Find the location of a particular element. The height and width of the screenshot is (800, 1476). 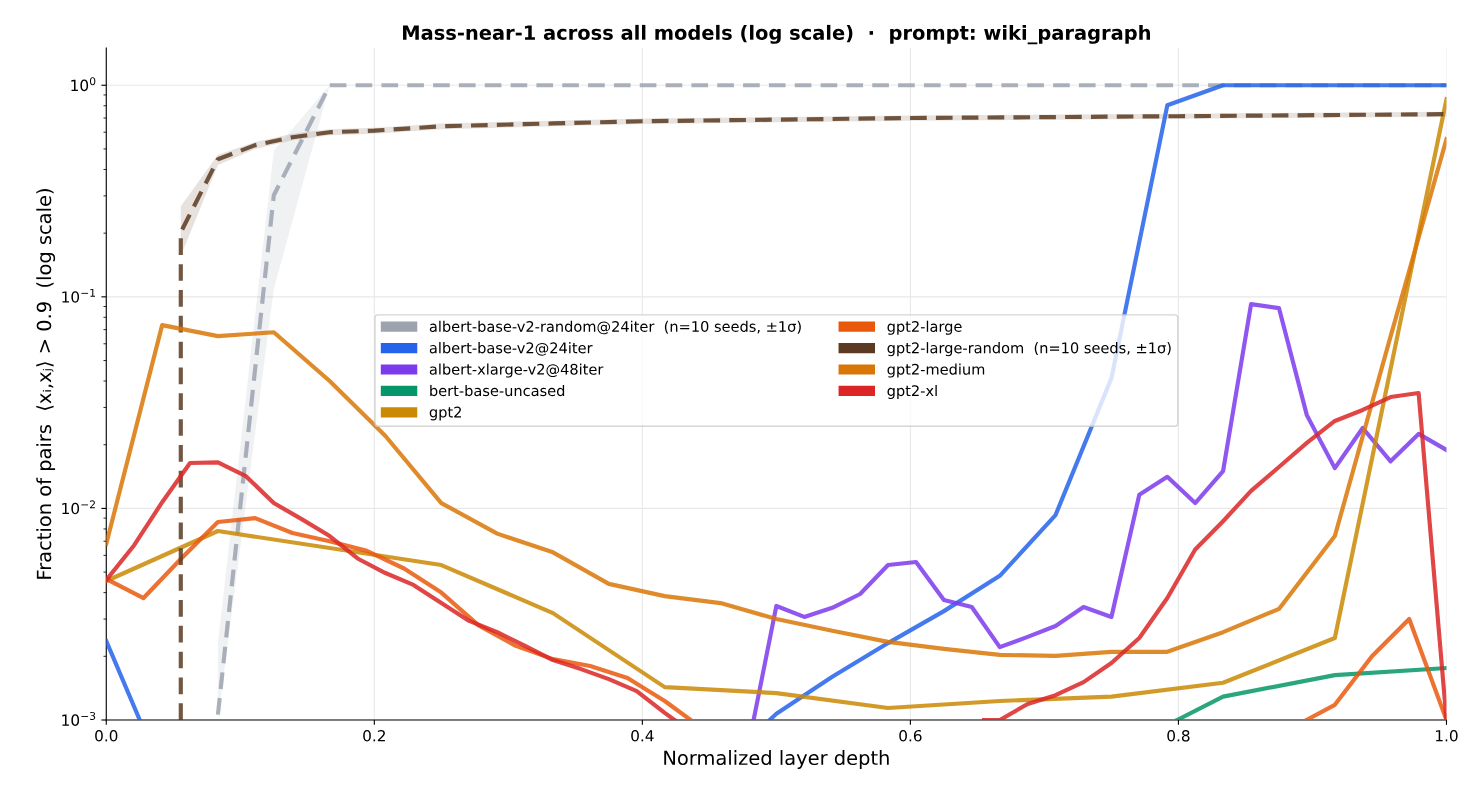

x-tick-label: 0.2 is located at coordinates (374, 735).